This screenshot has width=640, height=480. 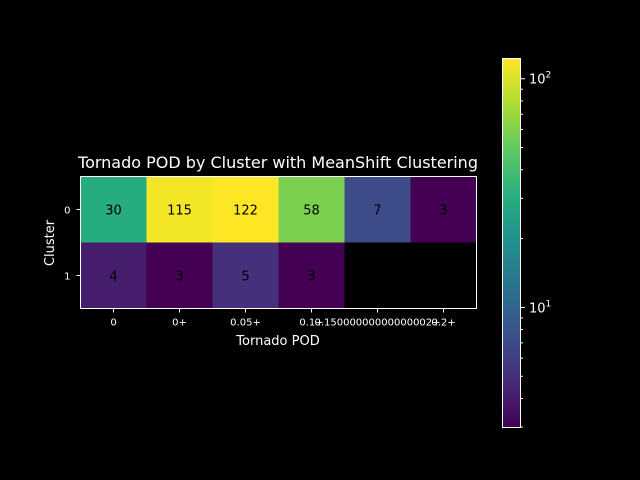 I want to click on cell-value-label: 30, so click(x=113, y=211).